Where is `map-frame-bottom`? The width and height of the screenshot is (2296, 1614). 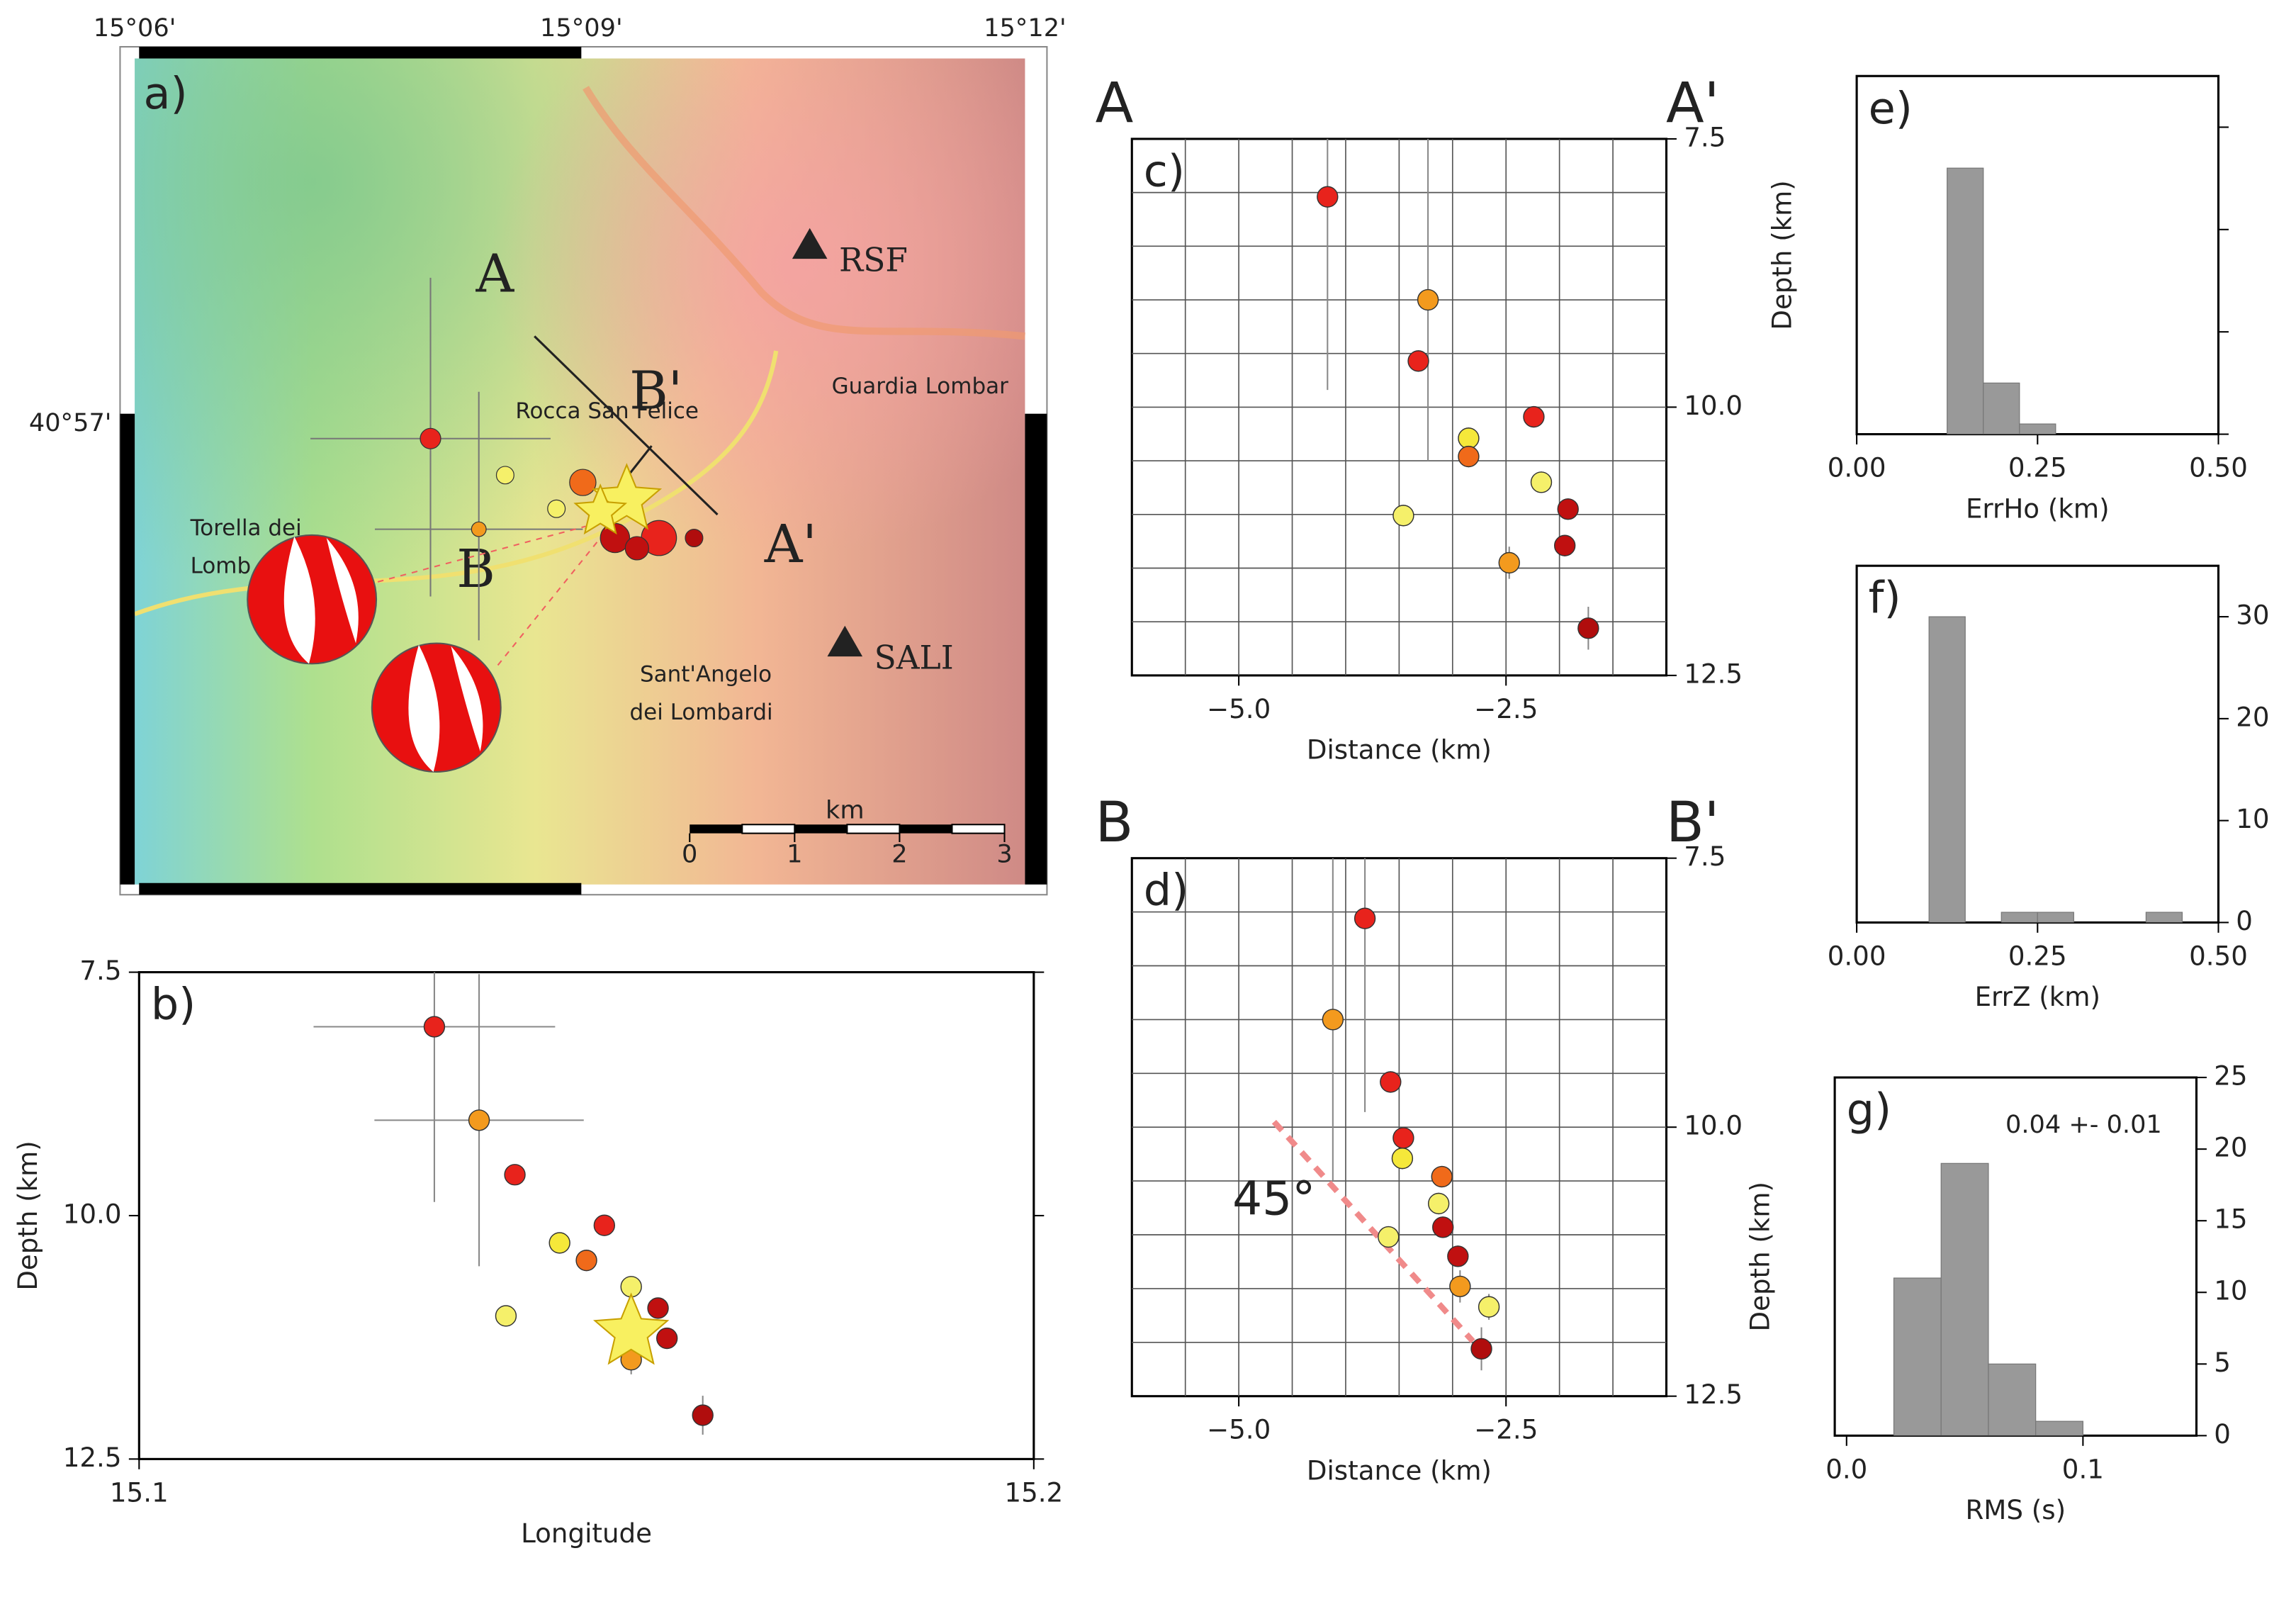
map-frame-bottom is located at coordinates (360, 888).